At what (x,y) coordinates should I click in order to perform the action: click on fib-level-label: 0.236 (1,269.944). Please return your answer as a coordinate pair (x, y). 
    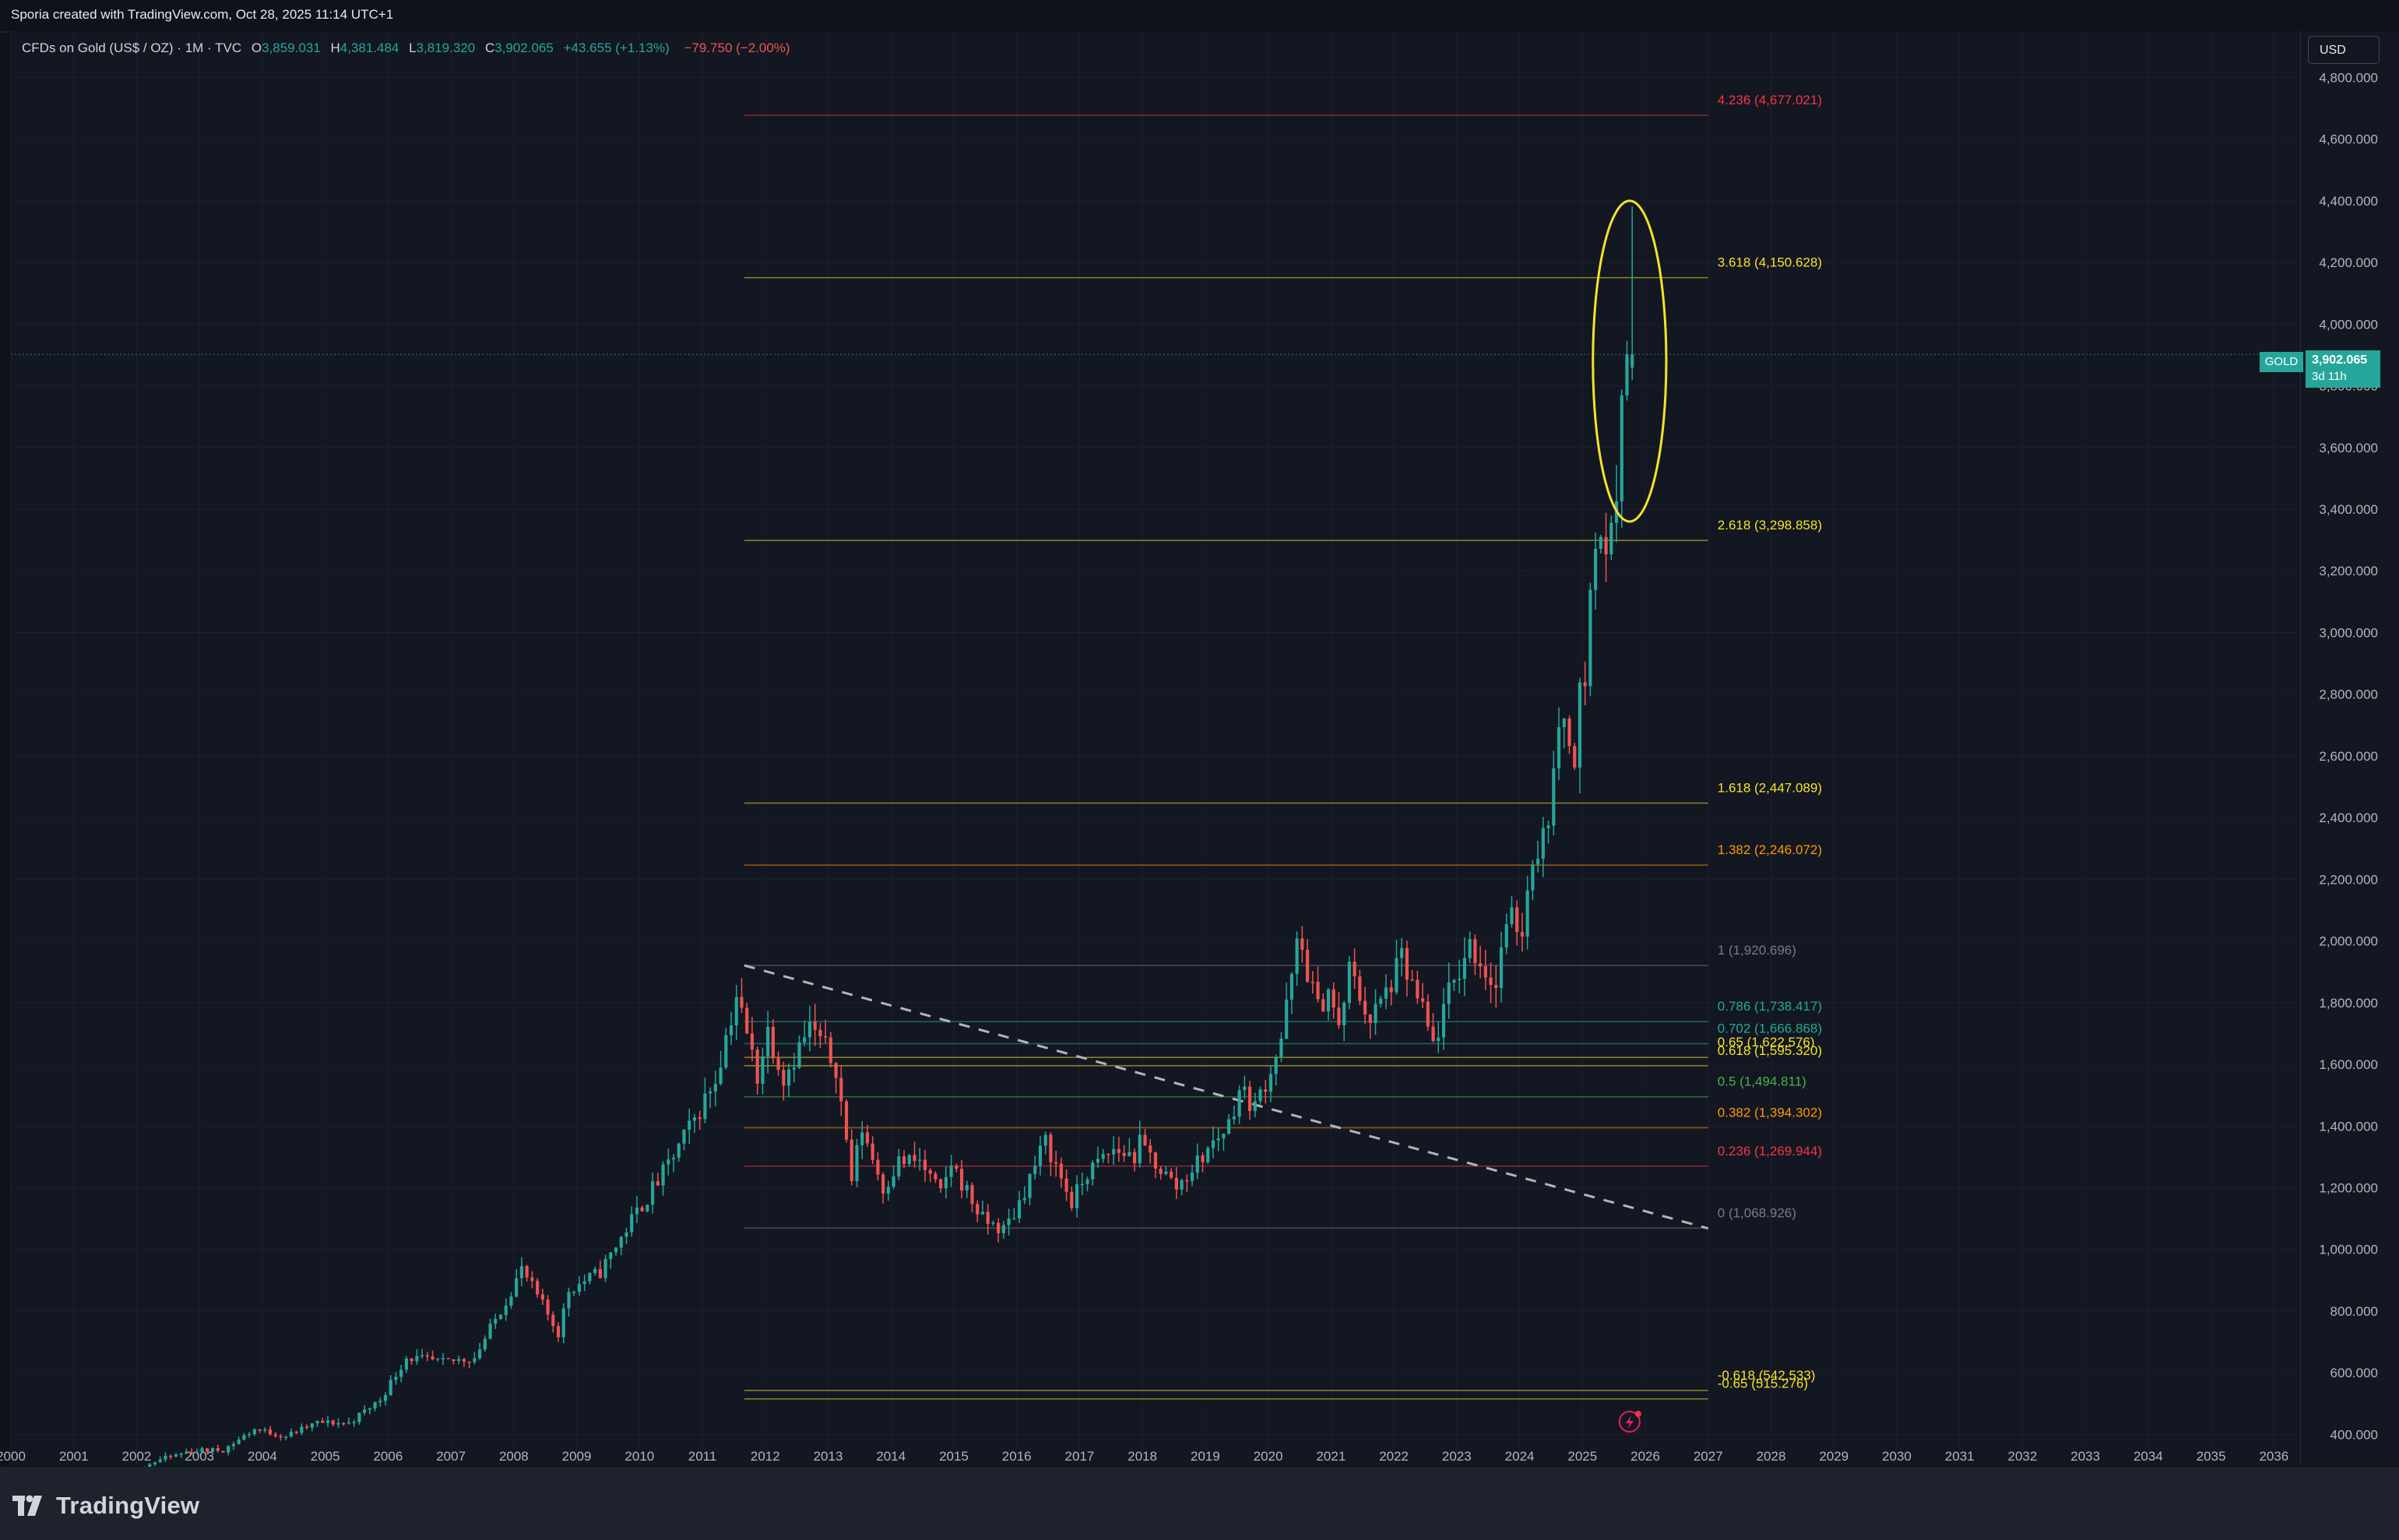
    Looking at the image, I should click on (1770, 1151).